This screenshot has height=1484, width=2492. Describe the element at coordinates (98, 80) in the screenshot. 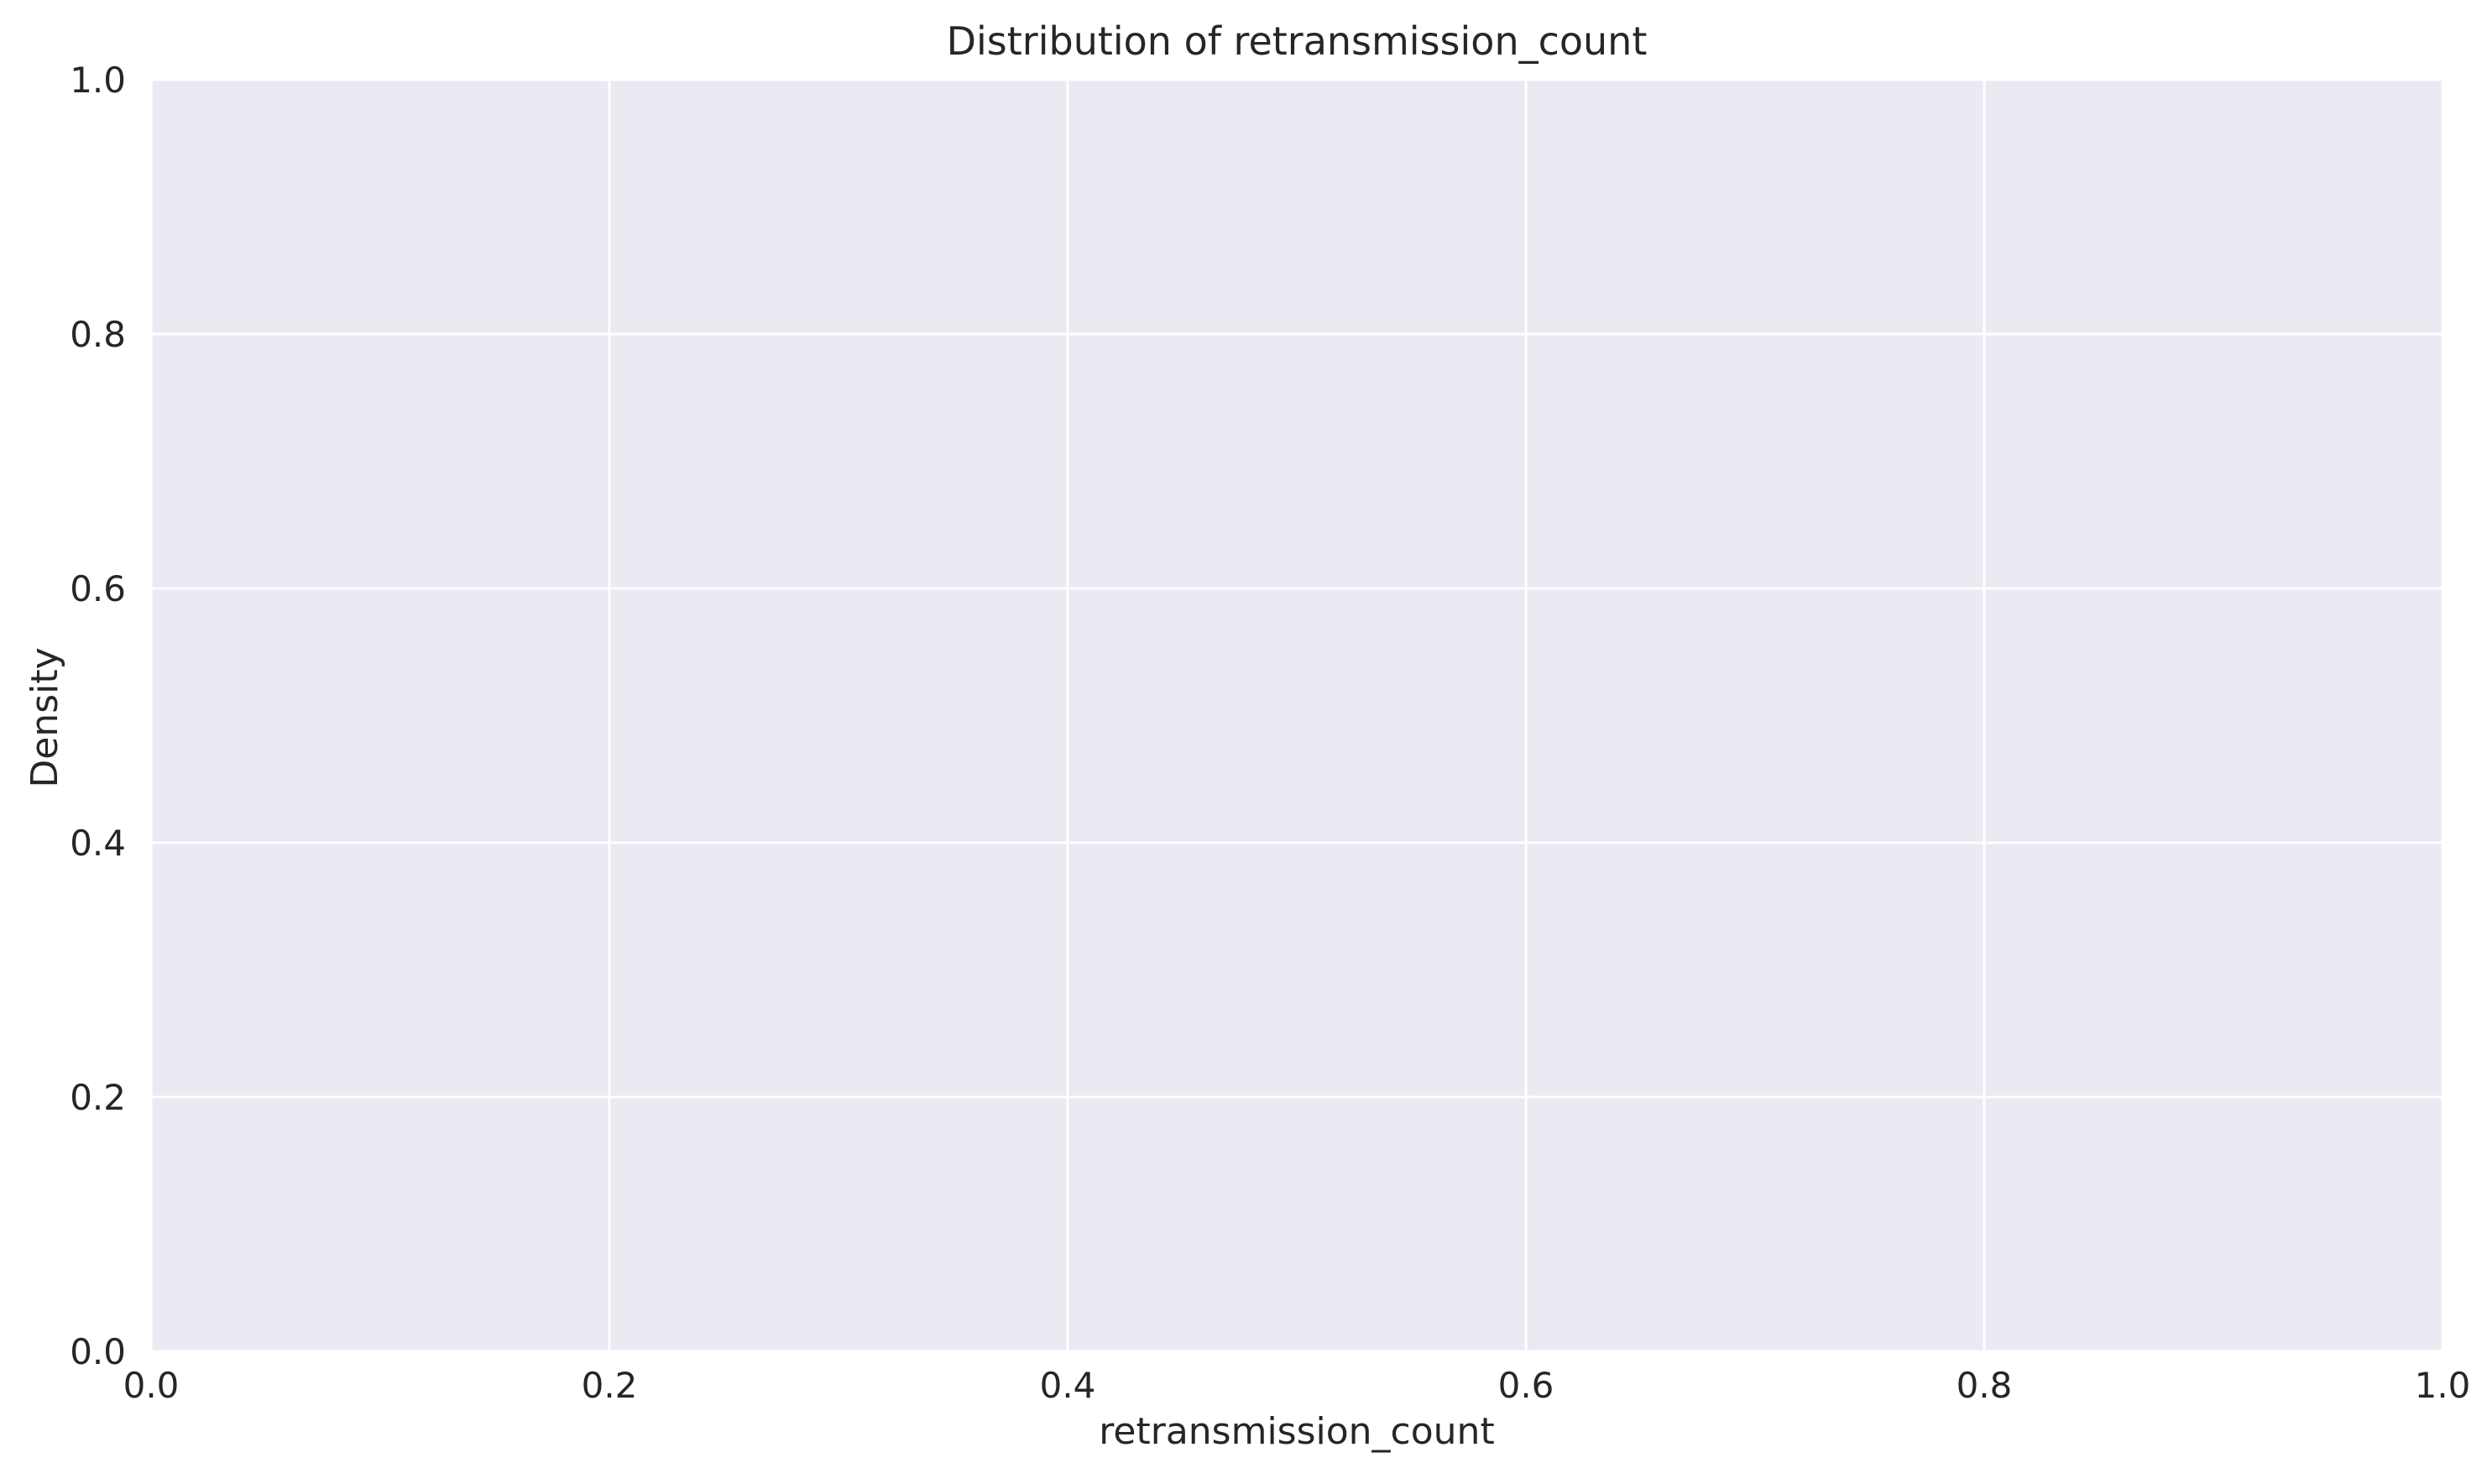

I see `y-tick-label: 1.0` at that location.